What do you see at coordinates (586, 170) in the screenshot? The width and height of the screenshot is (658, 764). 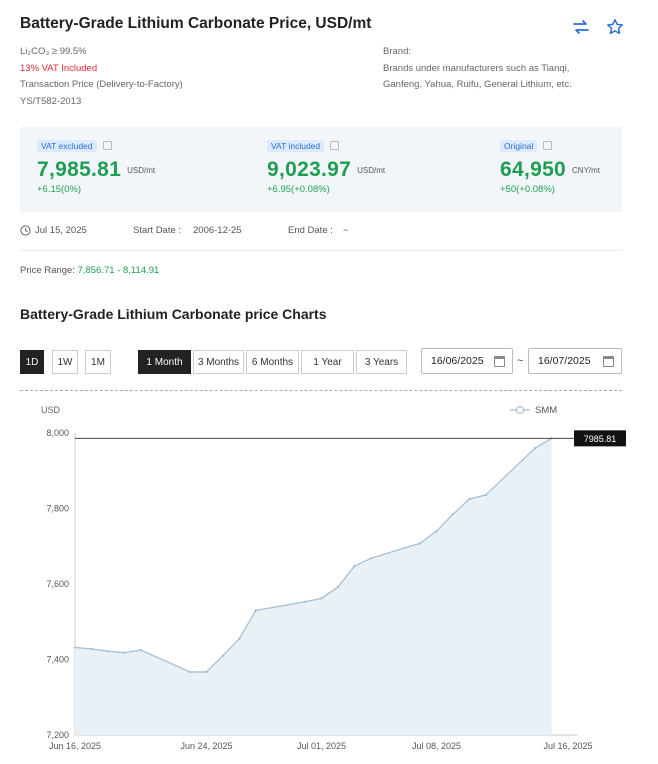 I see `price-unit: CNY/mt` at bounding box center [586, 170].